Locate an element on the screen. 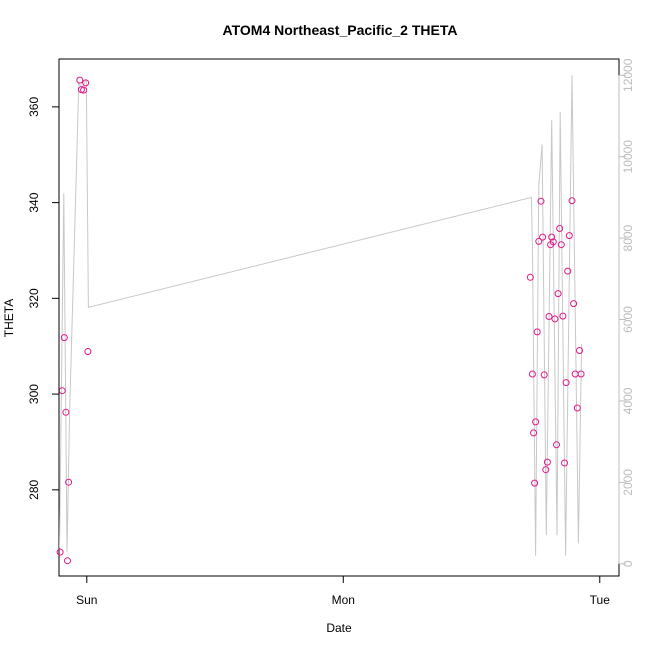 The width and height of the screenshot is (650, 650). x-tick-label: Sun is located at coordinates (86, 600).